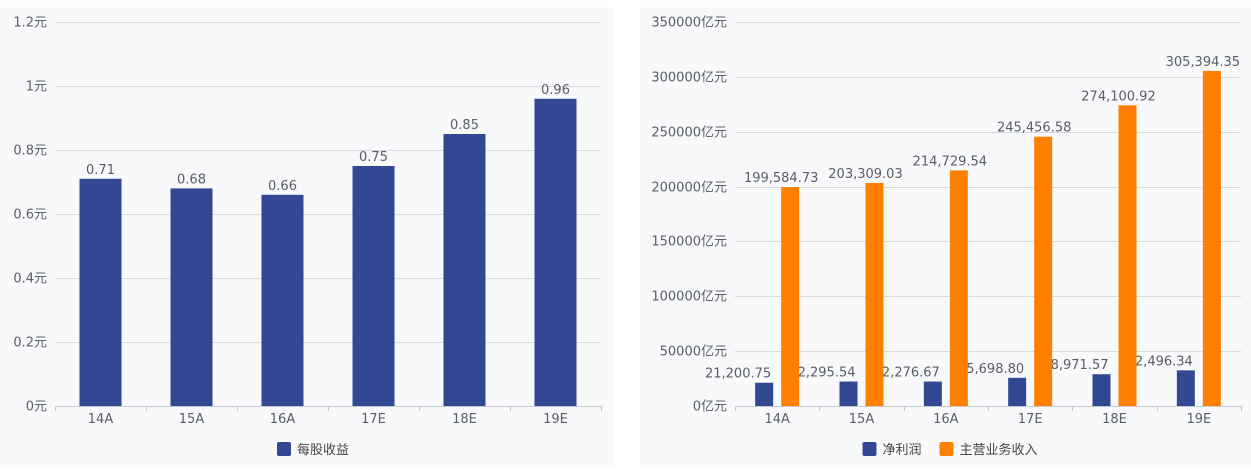  What do you see at coordinates (689, 133) in the screenshot?
I see `y-tick-label: 250000亿元` at bounding box center [689, 133].